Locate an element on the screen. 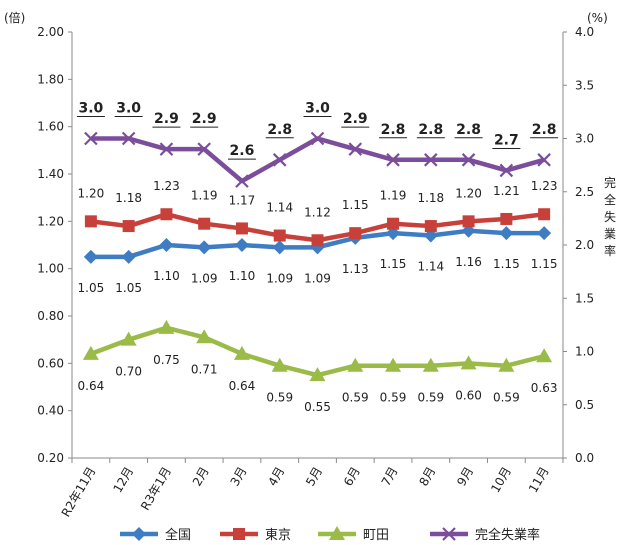 This screenshot has width=627, height=545. x-tick-label: 6月 is located at coordinates (352, 477).